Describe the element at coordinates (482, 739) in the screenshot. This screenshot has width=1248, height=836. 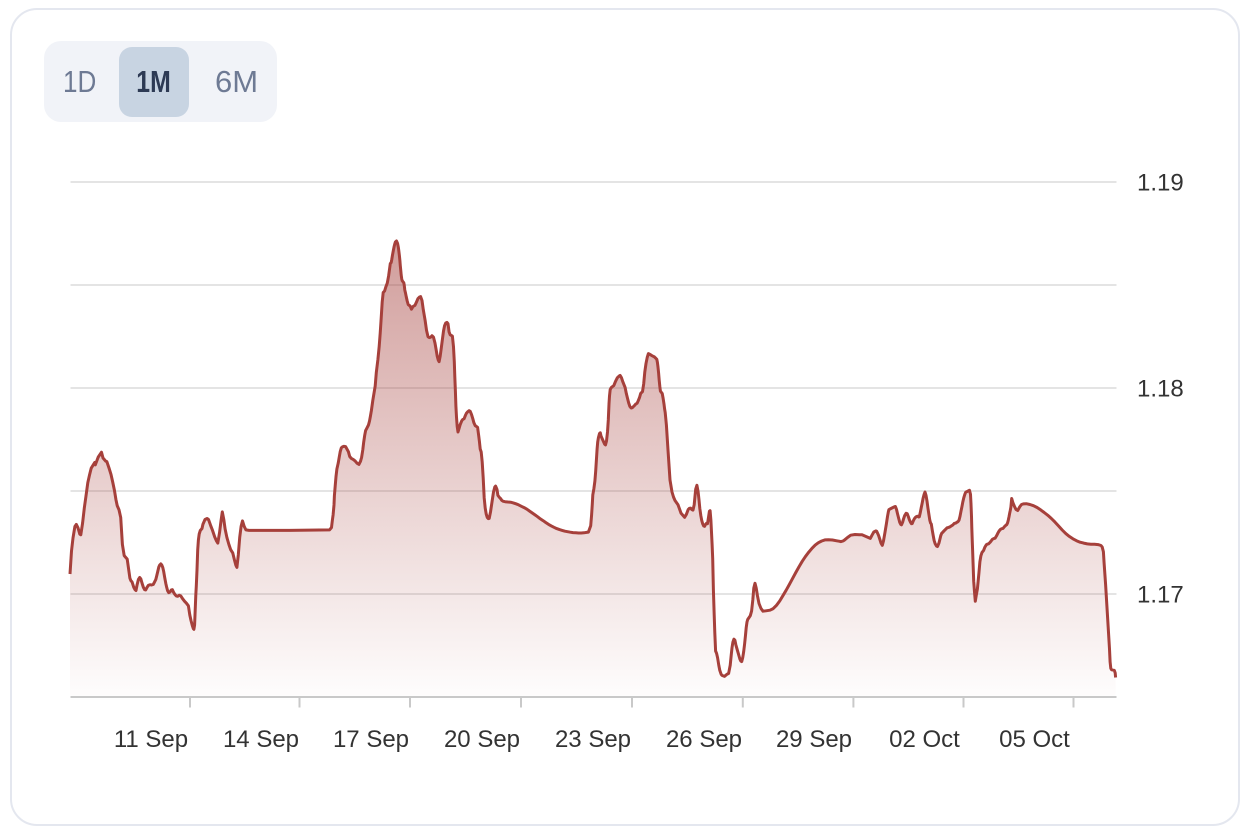
I see `svg-text: 20 Sep` at that location.